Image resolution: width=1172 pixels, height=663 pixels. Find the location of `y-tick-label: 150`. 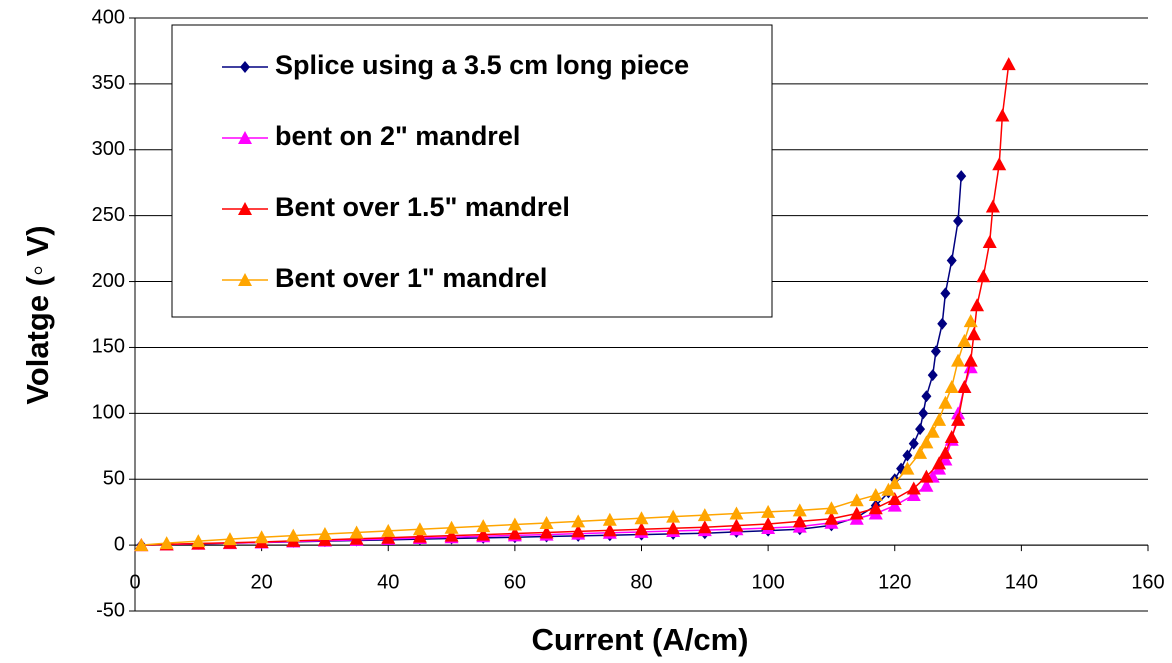

y-tick-label: 150 is located at coordinates (108, 347).